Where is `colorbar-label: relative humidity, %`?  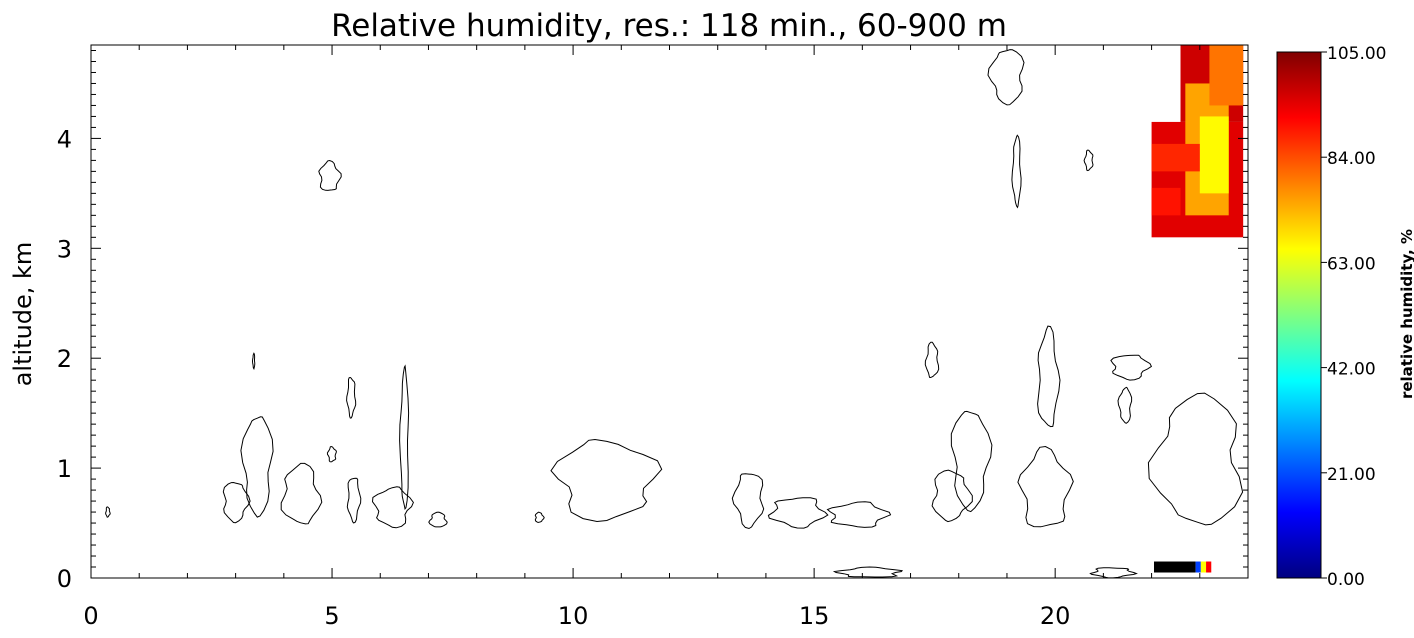
colorbar-label: relative humidity, % is located at coordinates (1406, 314).